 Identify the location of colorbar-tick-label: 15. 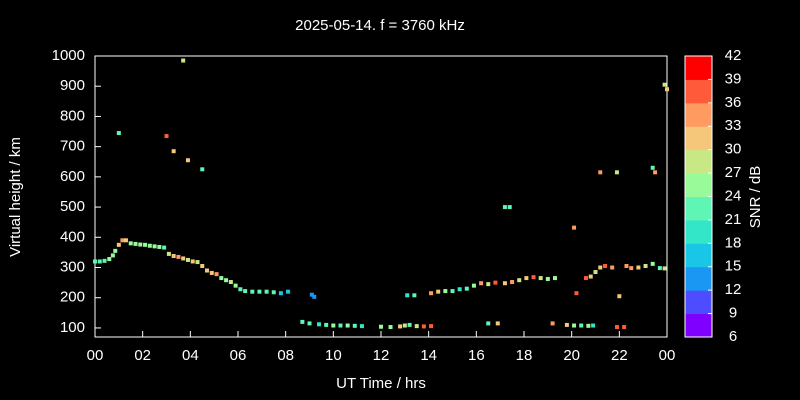
(733, 266).